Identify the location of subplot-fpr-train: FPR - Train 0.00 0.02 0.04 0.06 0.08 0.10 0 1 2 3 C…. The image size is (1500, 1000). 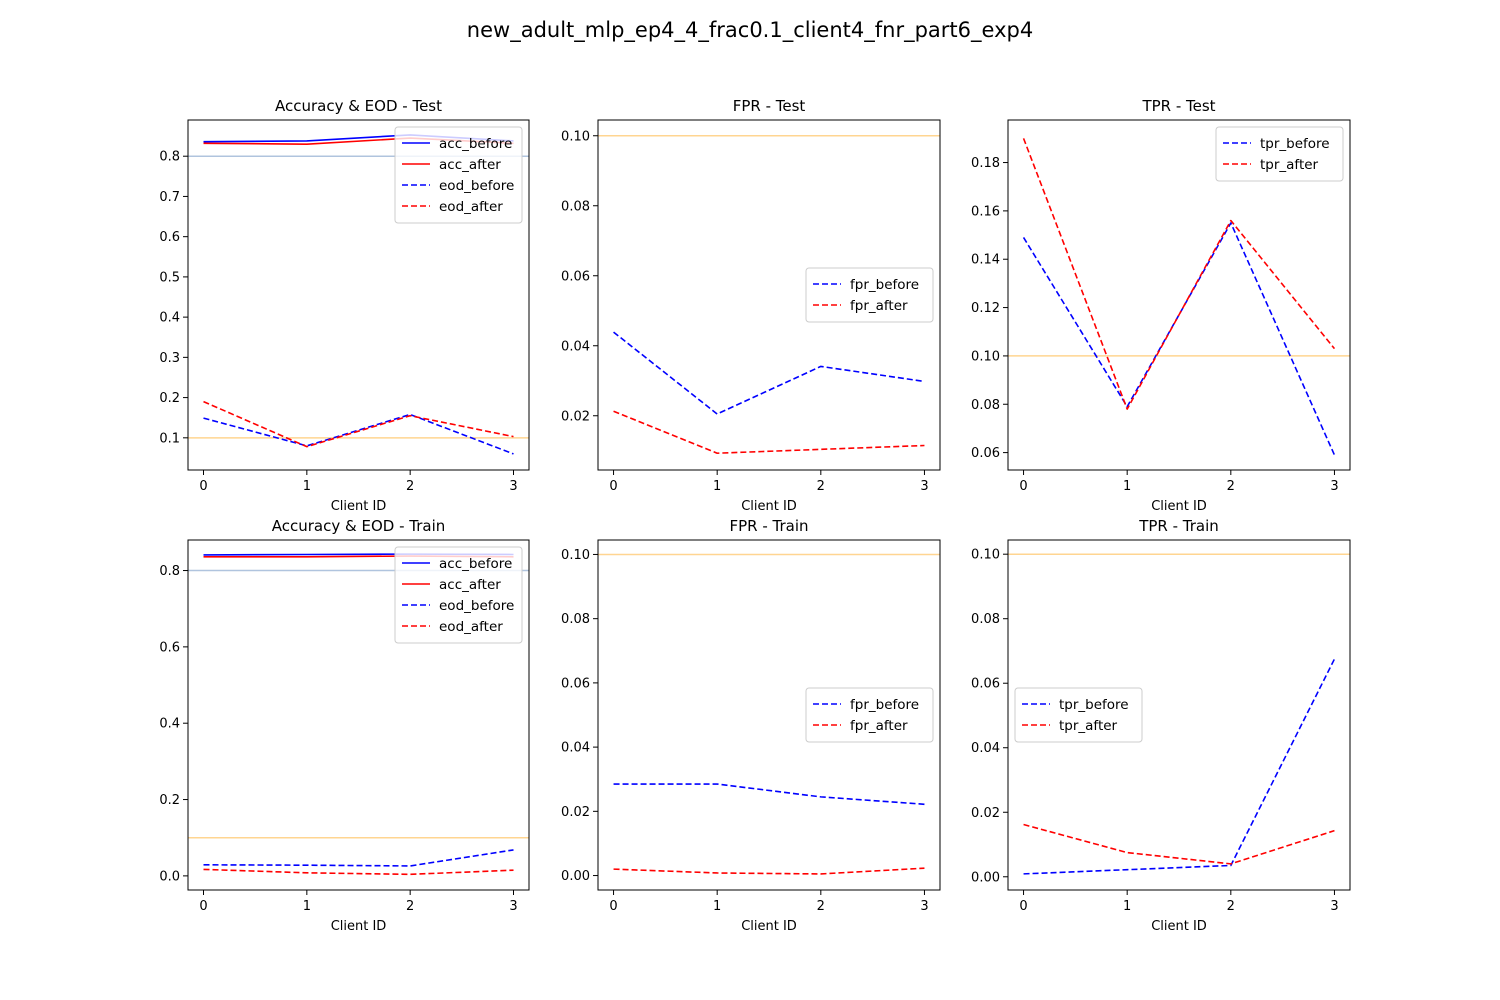
(751, 725).